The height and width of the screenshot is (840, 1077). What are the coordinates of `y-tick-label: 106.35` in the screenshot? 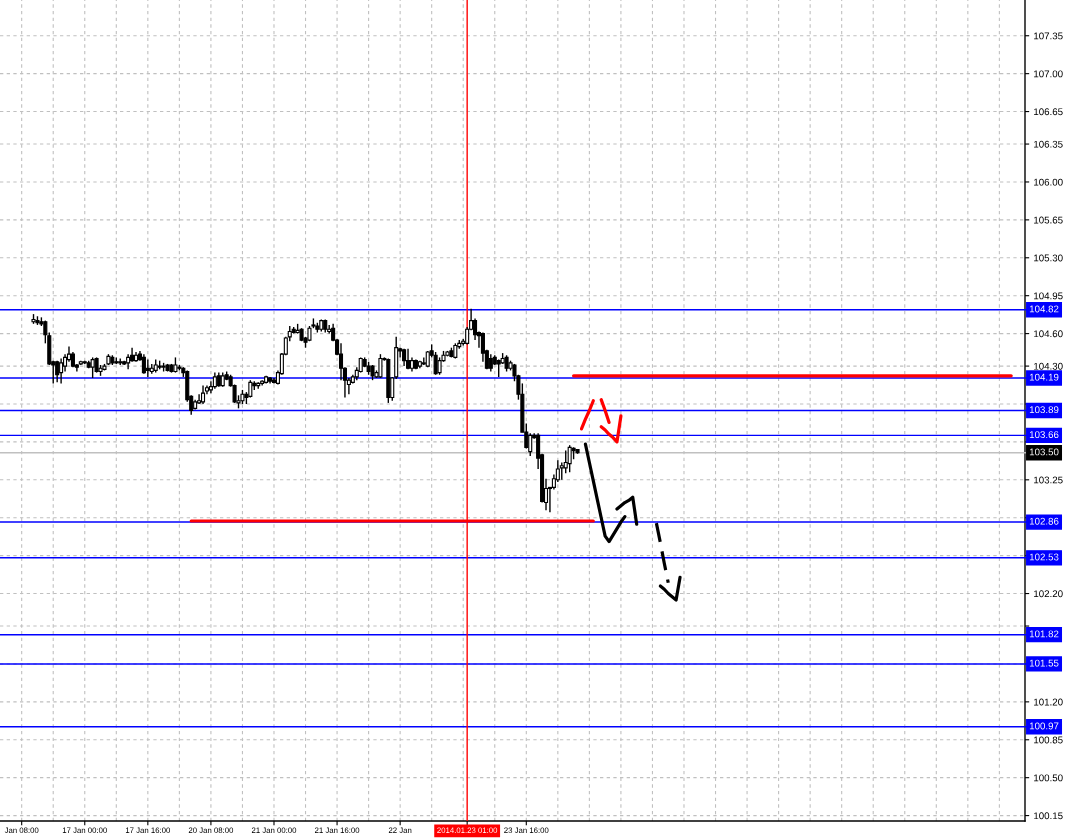 It's located at (1048, 144).